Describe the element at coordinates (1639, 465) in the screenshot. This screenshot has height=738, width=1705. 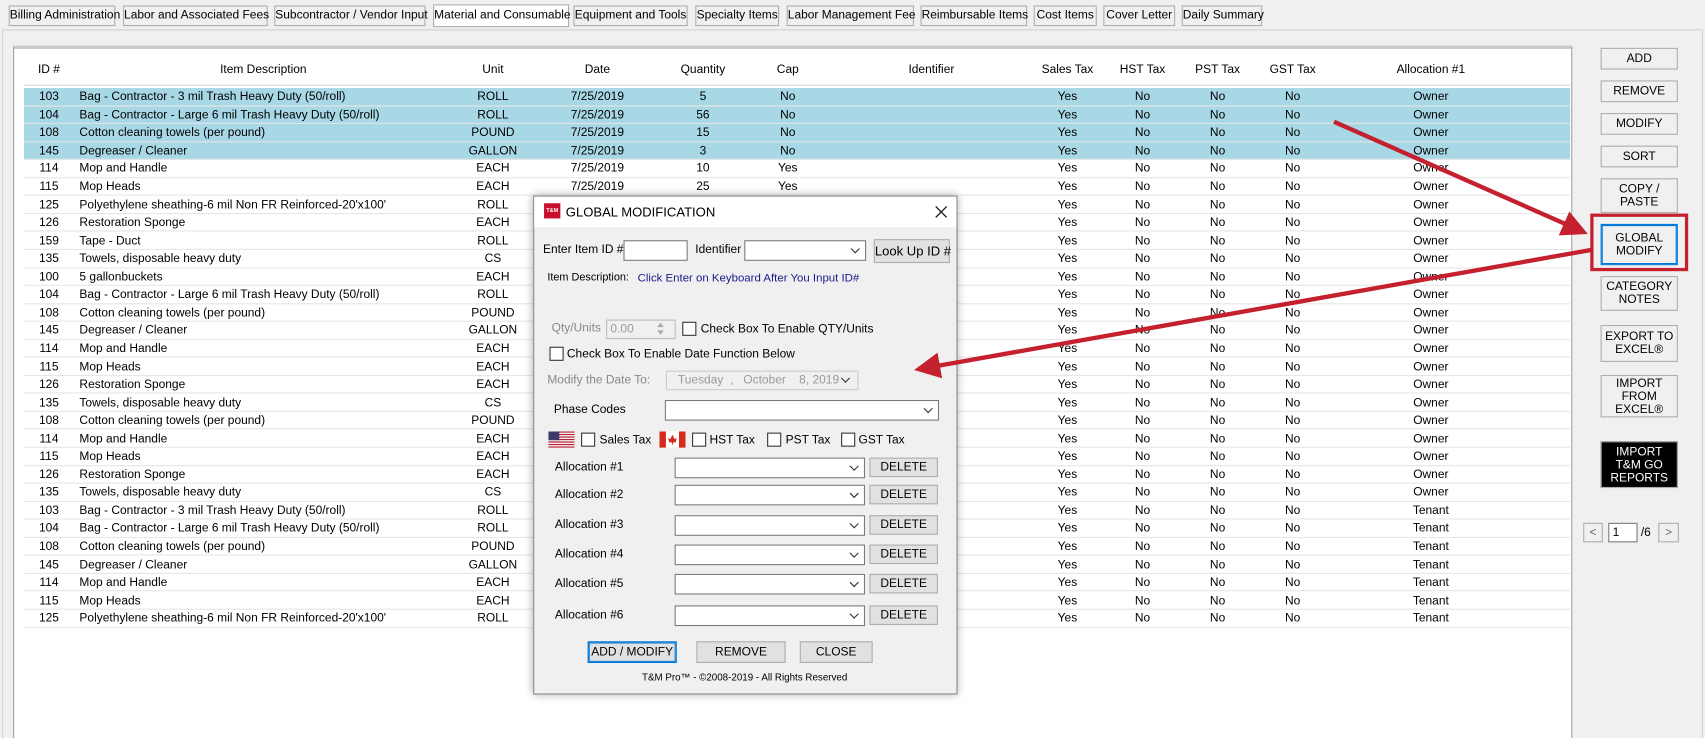
I see `side-button: IMPORT T&M GO REPORTS` at that location.